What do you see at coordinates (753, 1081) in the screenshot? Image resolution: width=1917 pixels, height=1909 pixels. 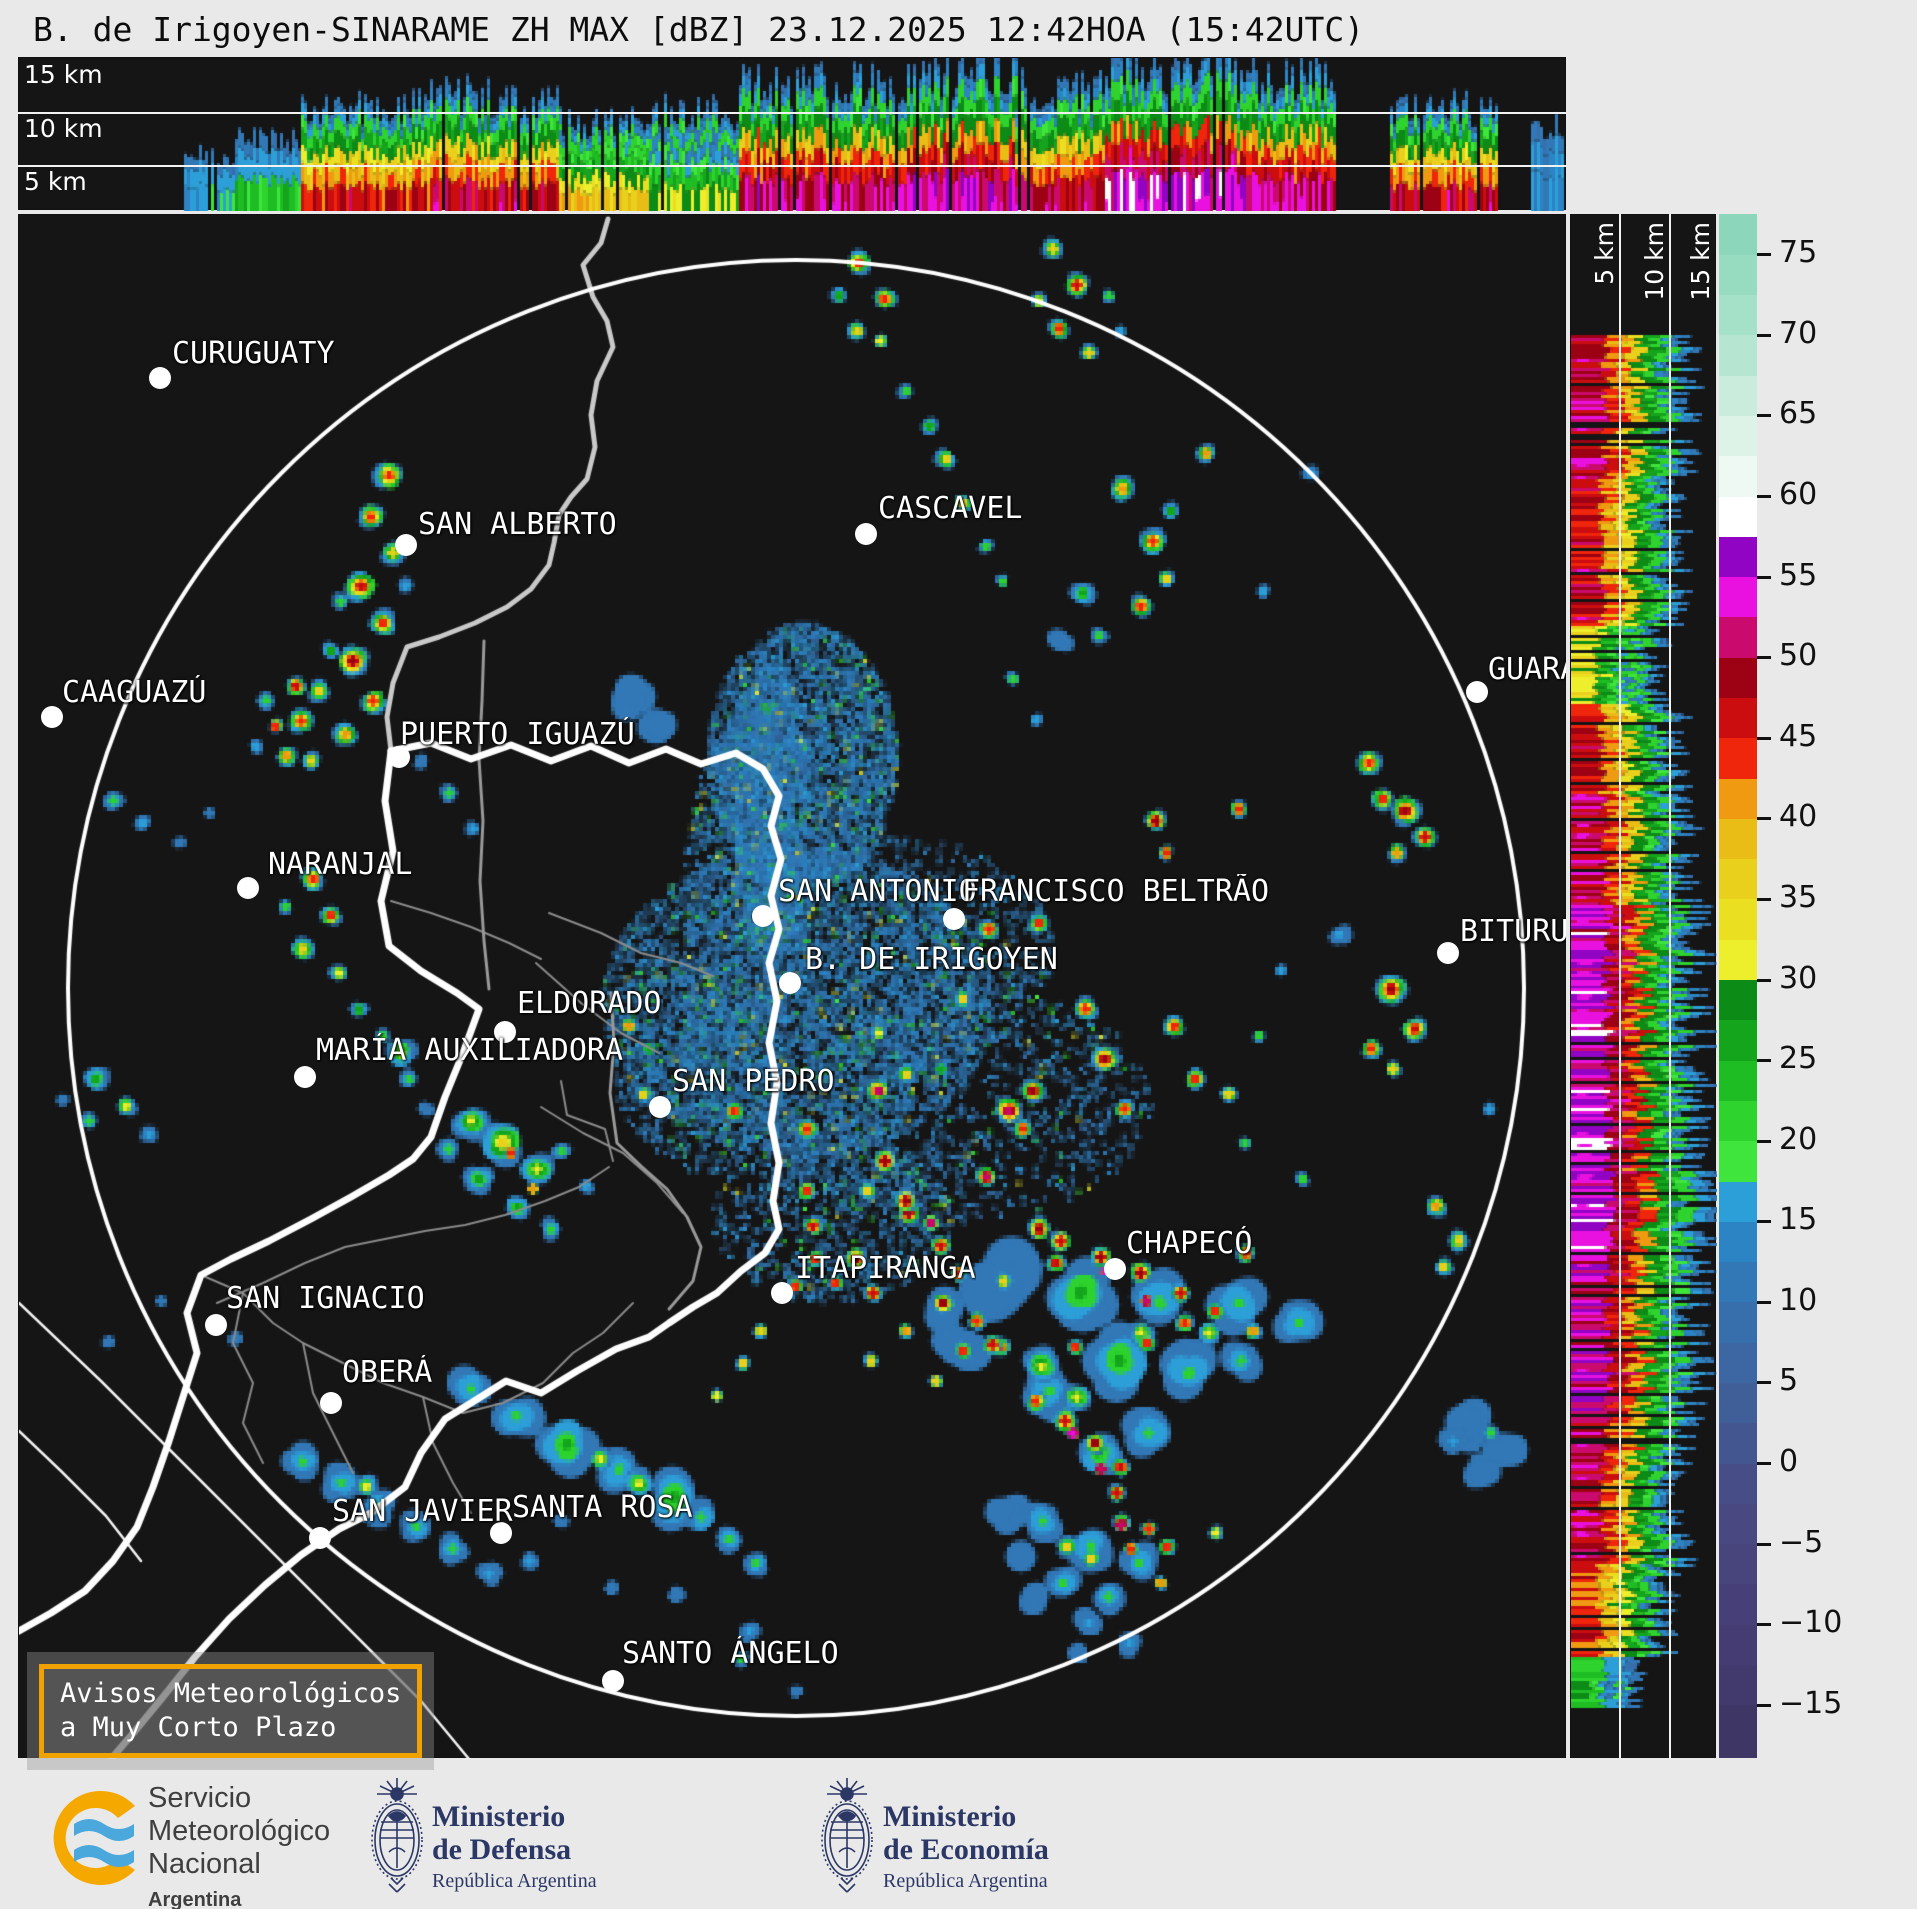 I see `city-label: SAN PEDRO` at bounding box center [753, 1081].